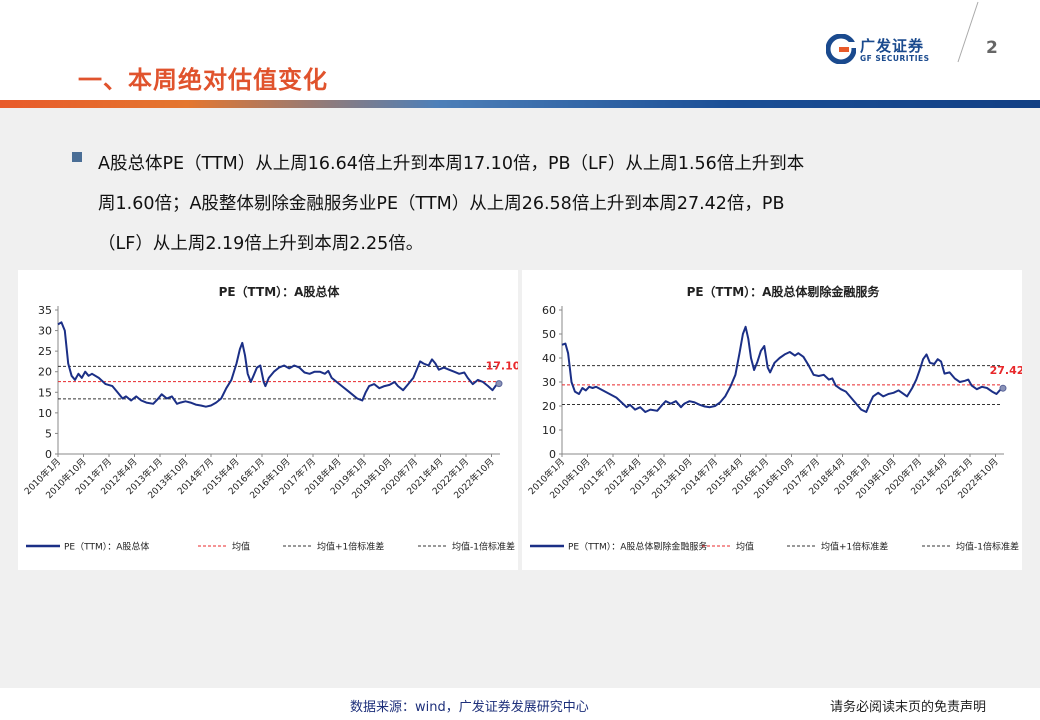  Describe the element at coordinates (469, 707) in the screenshot. I see `data-source: 数据来源：wind，广发证券发展研究中心` at that location.